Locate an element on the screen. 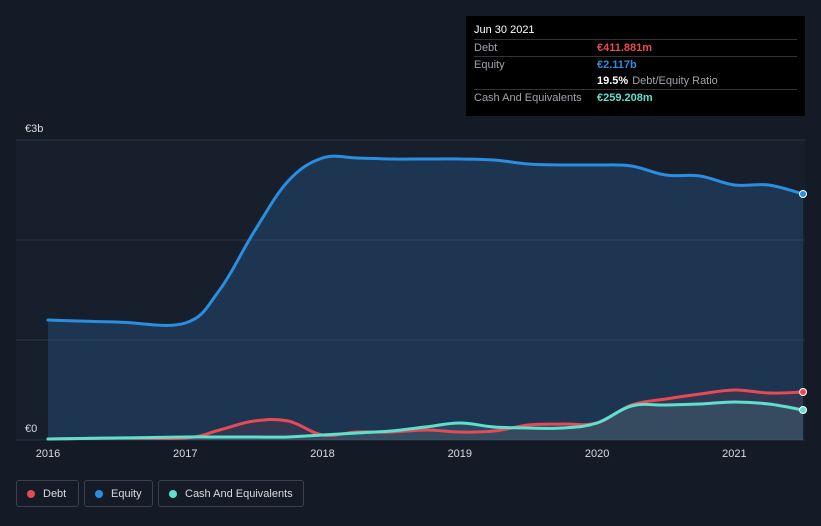  x-tick-label-2021: 2021 is located at coordinates (734, 454).